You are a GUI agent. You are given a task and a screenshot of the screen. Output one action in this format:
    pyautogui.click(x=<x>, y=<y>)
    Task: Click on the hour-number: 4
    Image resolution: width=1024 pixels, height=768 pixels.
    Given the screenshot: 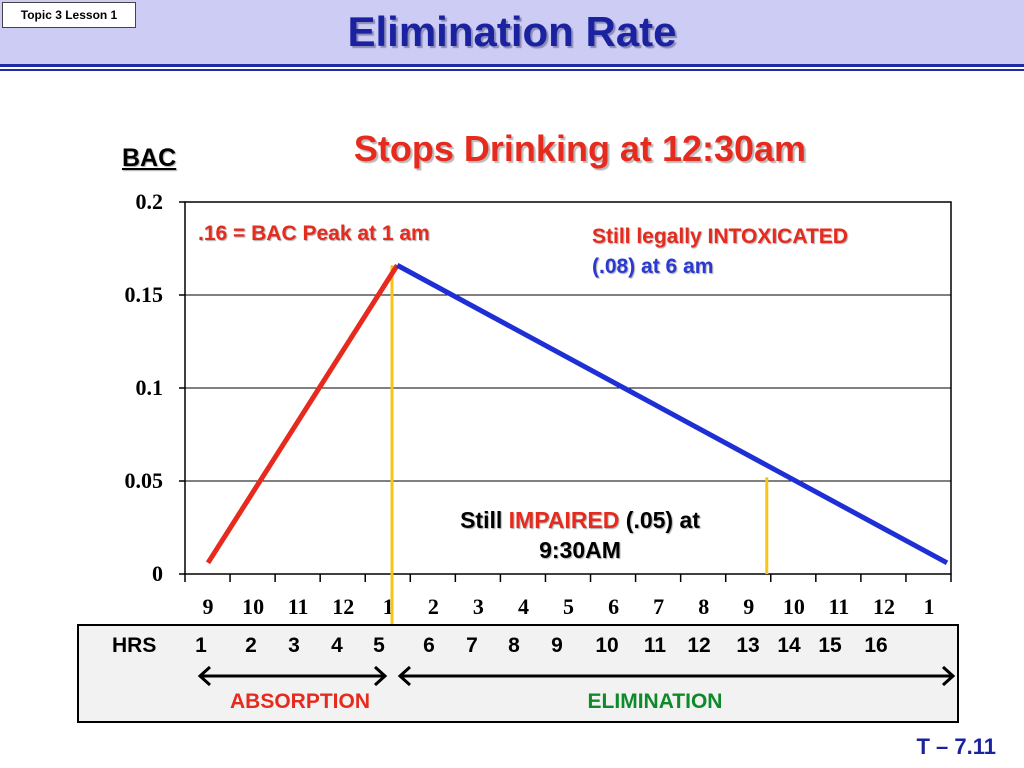 What is the action you would take?
    pyautogui.click(x=337, y=645)
    